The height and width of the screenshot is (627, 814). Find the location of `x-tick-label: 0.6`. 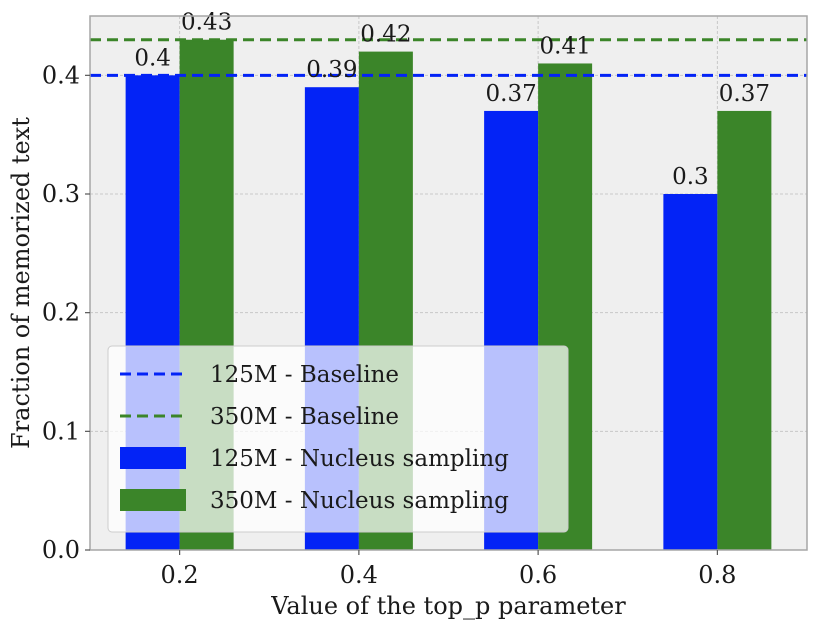

x-tick-label: 0.6 is located at coordinates (538, 575).